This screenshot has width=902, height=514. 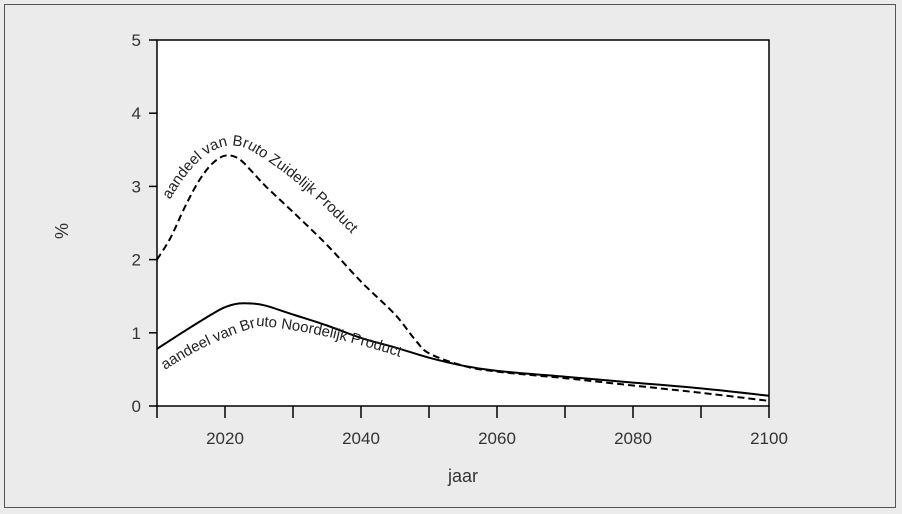 What do you see at coordinates (144, 223) in the screenshot?
I see `y-axis: 0 1 2 3 4 5` at bounding box center [144, 223].